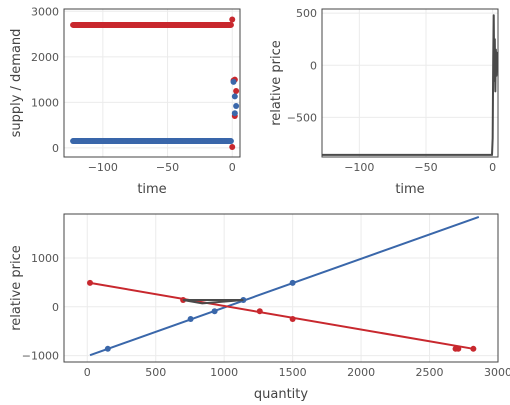 This screenshot has height=405, width=510. What do you see at coordinates (16, 83) in the screenshot?
I see `y-axis-title: supply / demand` at bounding box center [16, 83].